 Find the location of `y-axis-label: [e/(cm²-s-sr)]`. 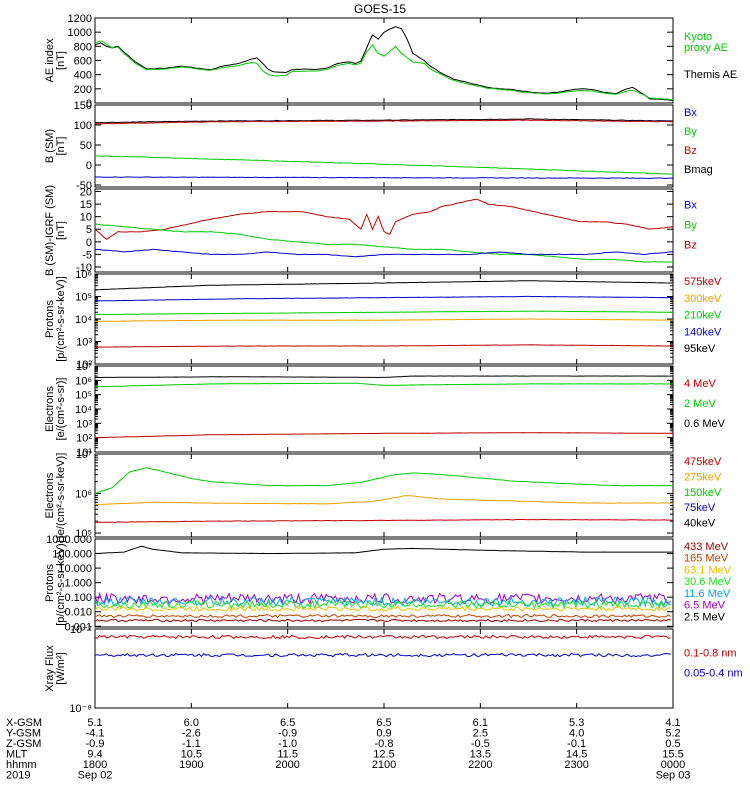

y-axis-label: [e/(cm²-s-sr)] is located at coordinates (61, 409).